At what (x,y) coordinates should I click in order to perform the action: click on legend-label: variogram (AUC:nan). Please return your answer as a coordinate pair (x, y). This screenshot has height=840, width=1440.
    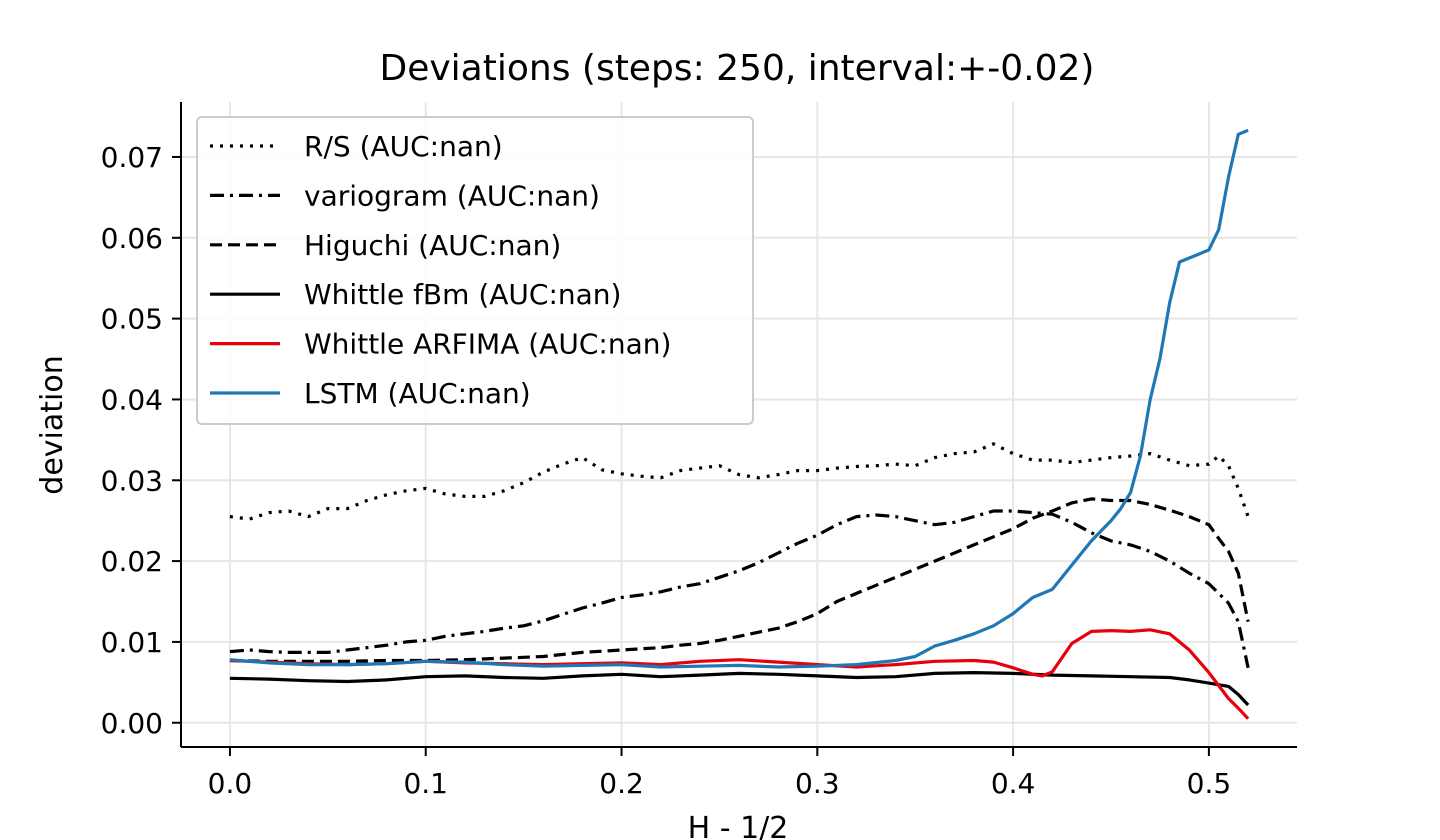
    Looking at the image, I should click on (452, 195).